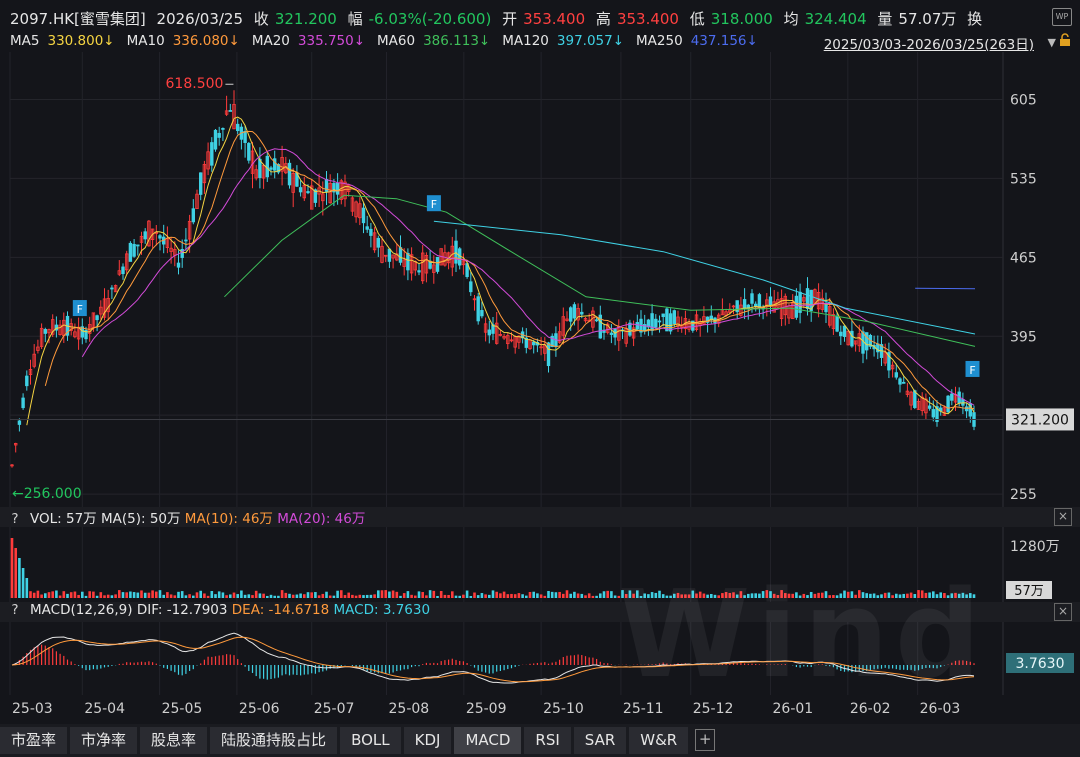 The width and height of the screenshot is (1080, 757). What do you see at coordinates (563, 709) in the screenshot?
I see `x-tick-label: 25-10` at bounding box center [563, 709].